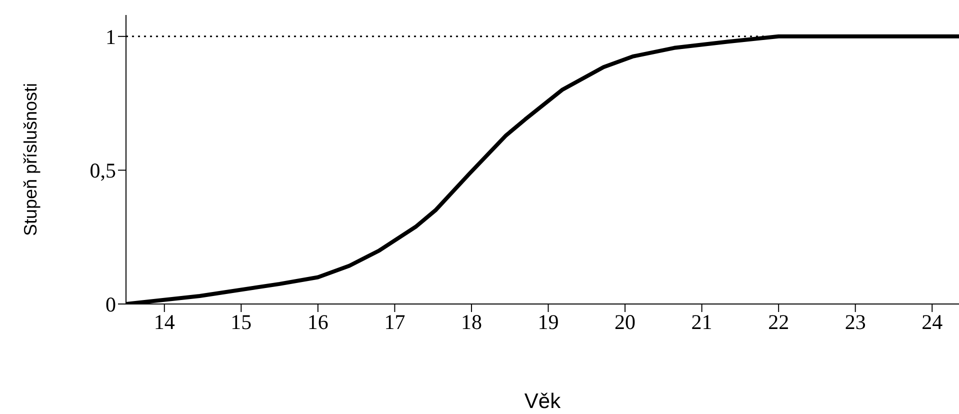  What do you see at coordinates (317, 322) in the screenshot?
I see `x-tick-label: 16` at bounding box center [317, 322].